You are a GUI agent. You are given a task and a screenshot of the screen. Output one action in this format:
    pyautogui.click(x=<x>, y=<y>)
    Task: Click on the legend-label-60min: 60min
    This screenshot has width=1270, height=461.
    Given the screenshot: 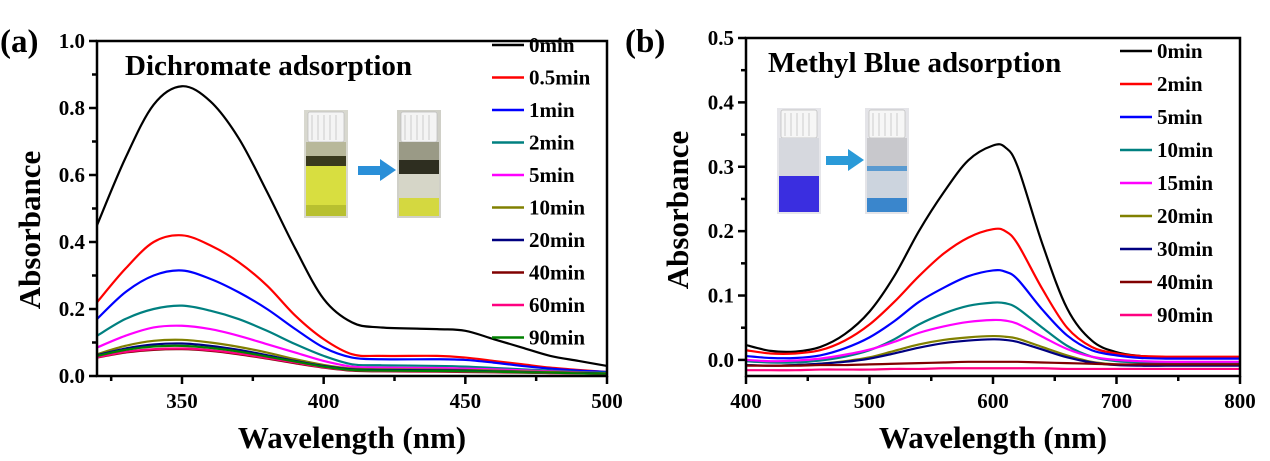 What is the action you would take?
    pyautogui.click(x=557, y=305)
    